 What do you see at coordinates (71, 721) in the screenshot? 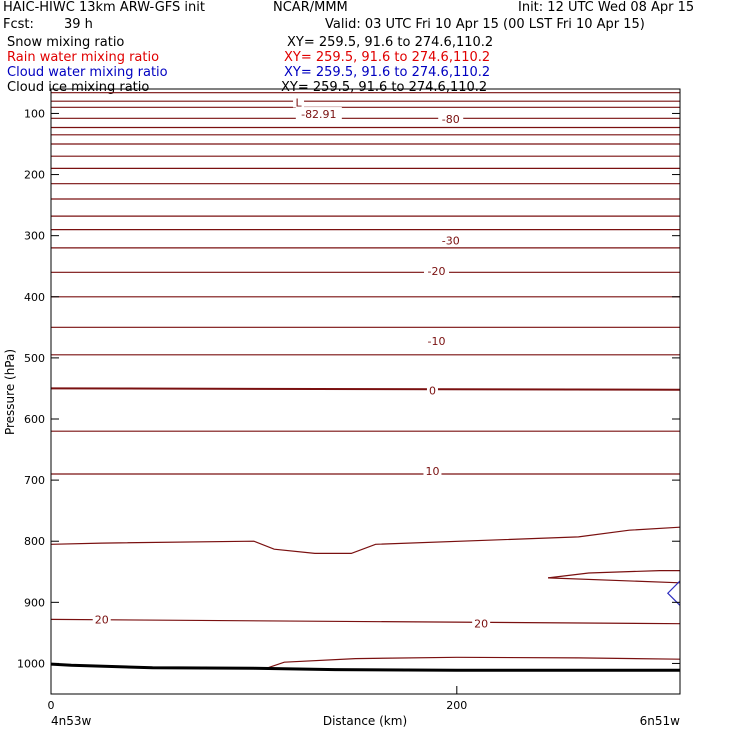
I see `left-endpoint-label: 4n53w` at bounding box center [71, 721].